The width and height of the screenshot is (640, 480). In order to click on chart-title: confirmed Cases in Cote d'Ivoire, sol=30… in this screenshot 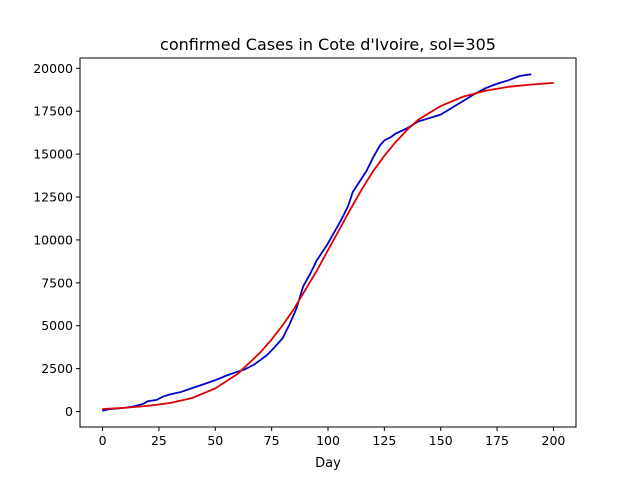, I will do `click(328, 44)`.